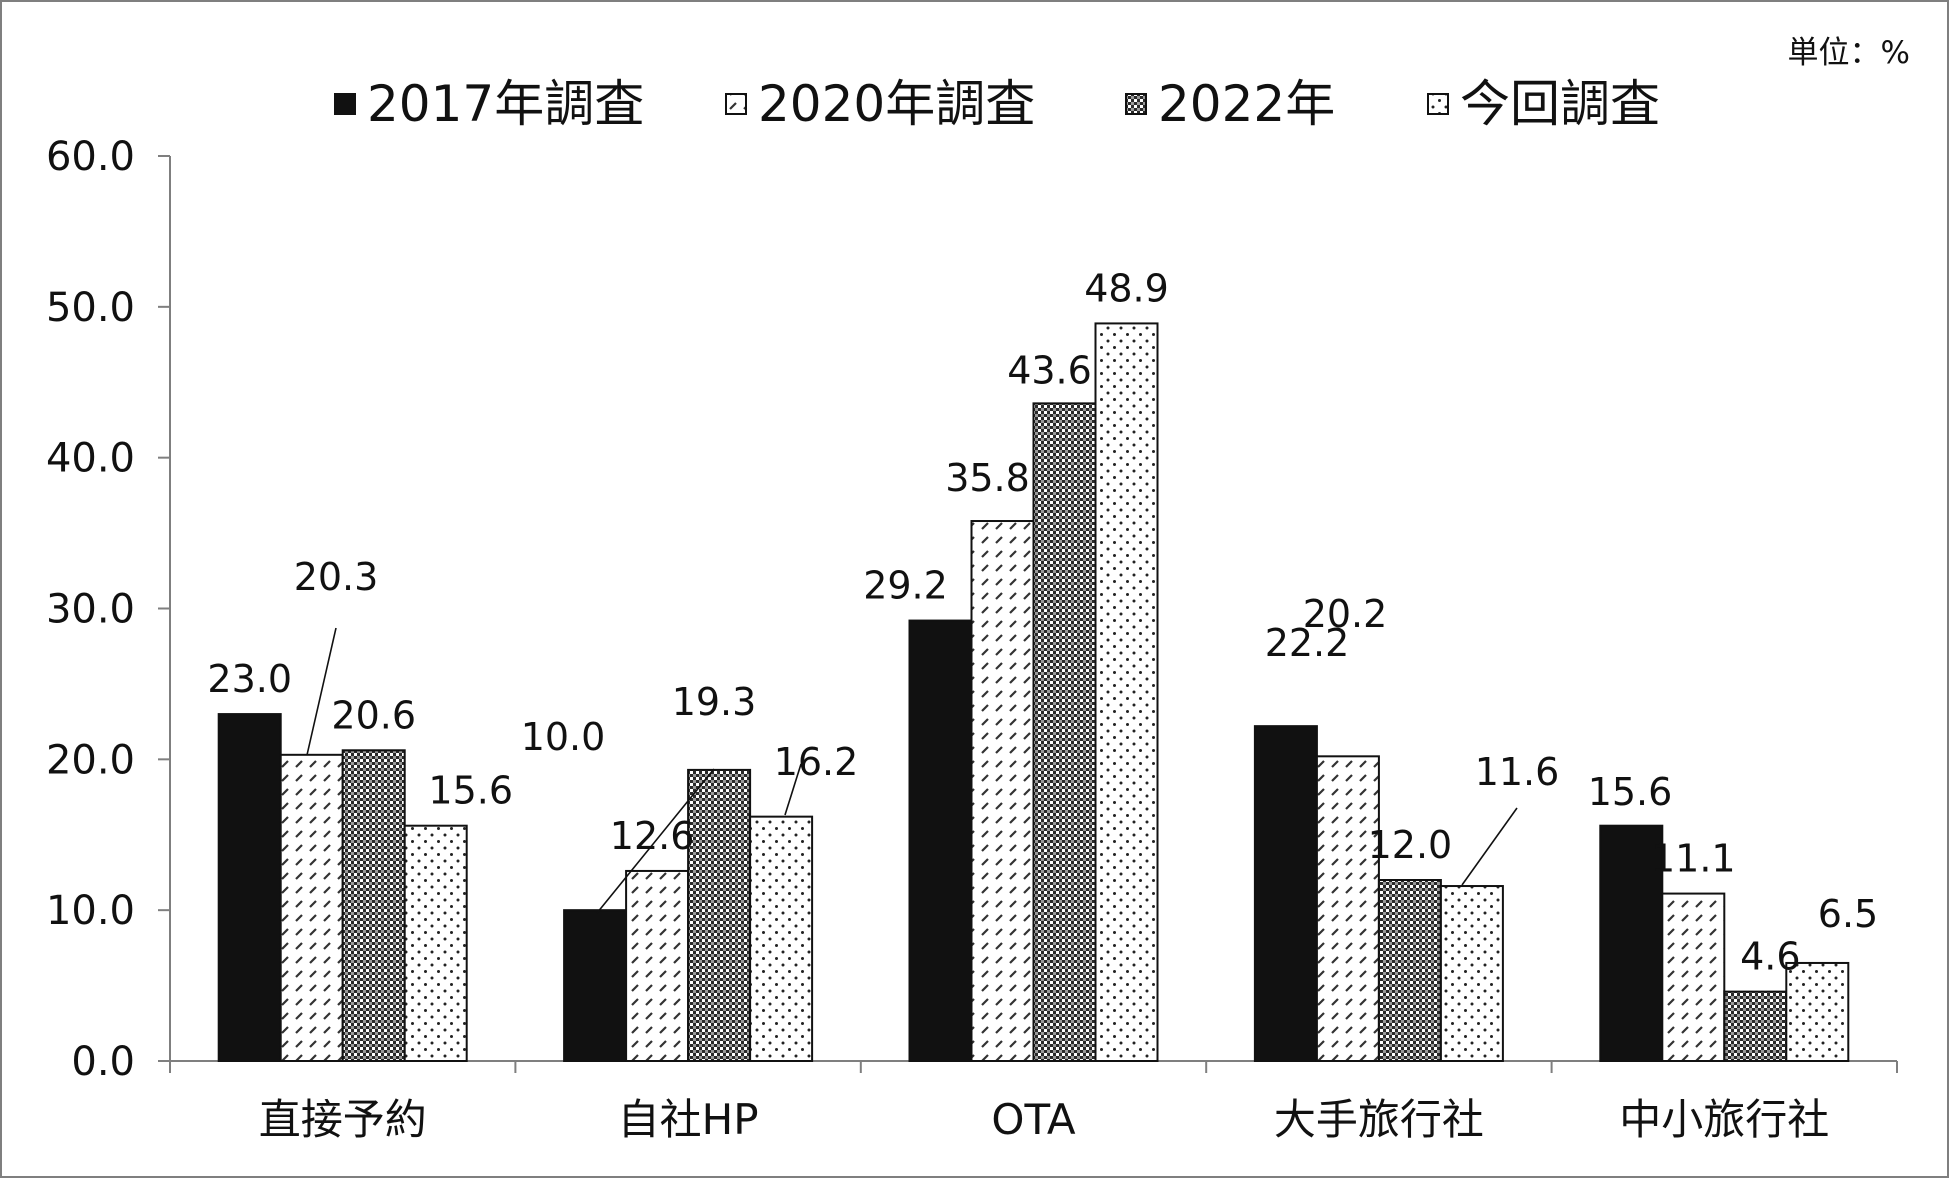 The height and width of the screenshot is (1182, 1949). Describe the element at coordinates (1770, 957) in the screenshot. I see `data-label: 4.6` at that location.